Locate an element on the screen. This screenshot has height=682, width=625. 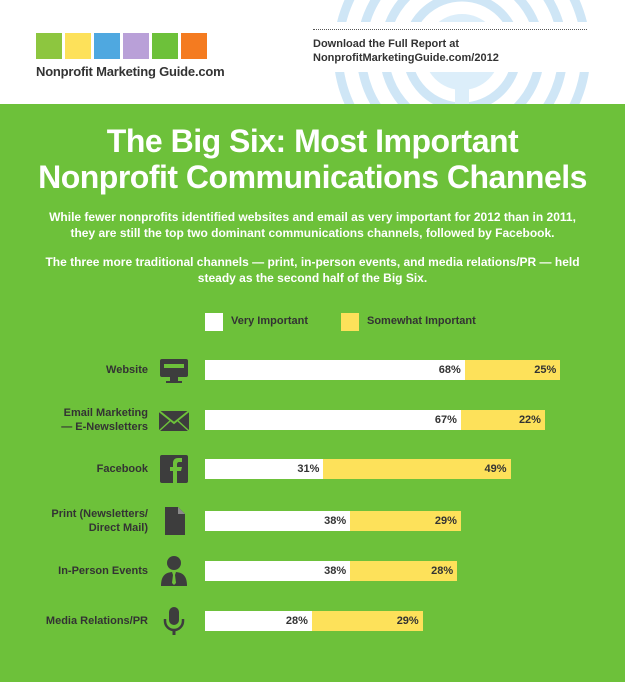
bar-somewhat-important: 25% is located at coordinates (512, 370).